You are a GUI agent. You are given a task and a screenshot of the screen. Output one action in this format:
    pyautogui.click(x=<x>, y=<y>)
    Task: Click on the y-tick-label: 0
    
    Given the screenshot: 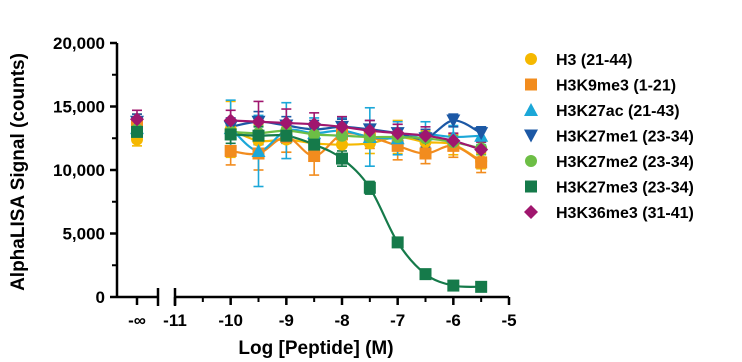 What is the action you would take?
    pyautogui.click(x=100, y=297)
    